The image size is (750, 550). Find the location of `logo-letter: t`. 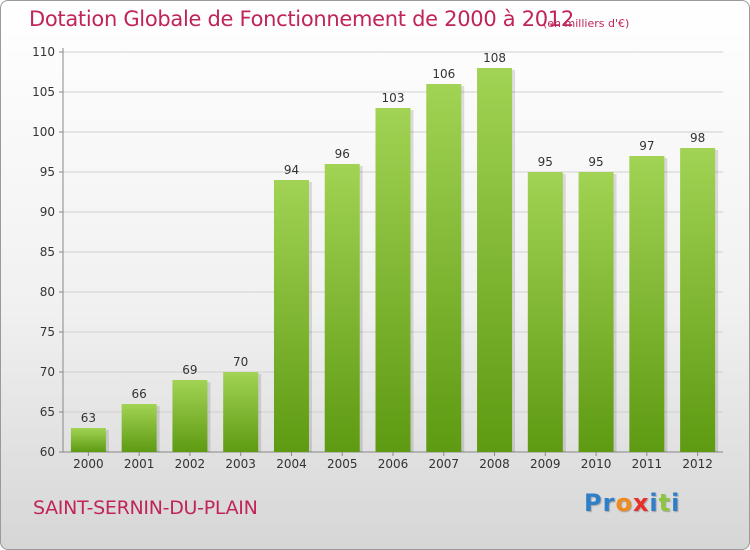

logo-letter: t is located at coordinates (665, 503).